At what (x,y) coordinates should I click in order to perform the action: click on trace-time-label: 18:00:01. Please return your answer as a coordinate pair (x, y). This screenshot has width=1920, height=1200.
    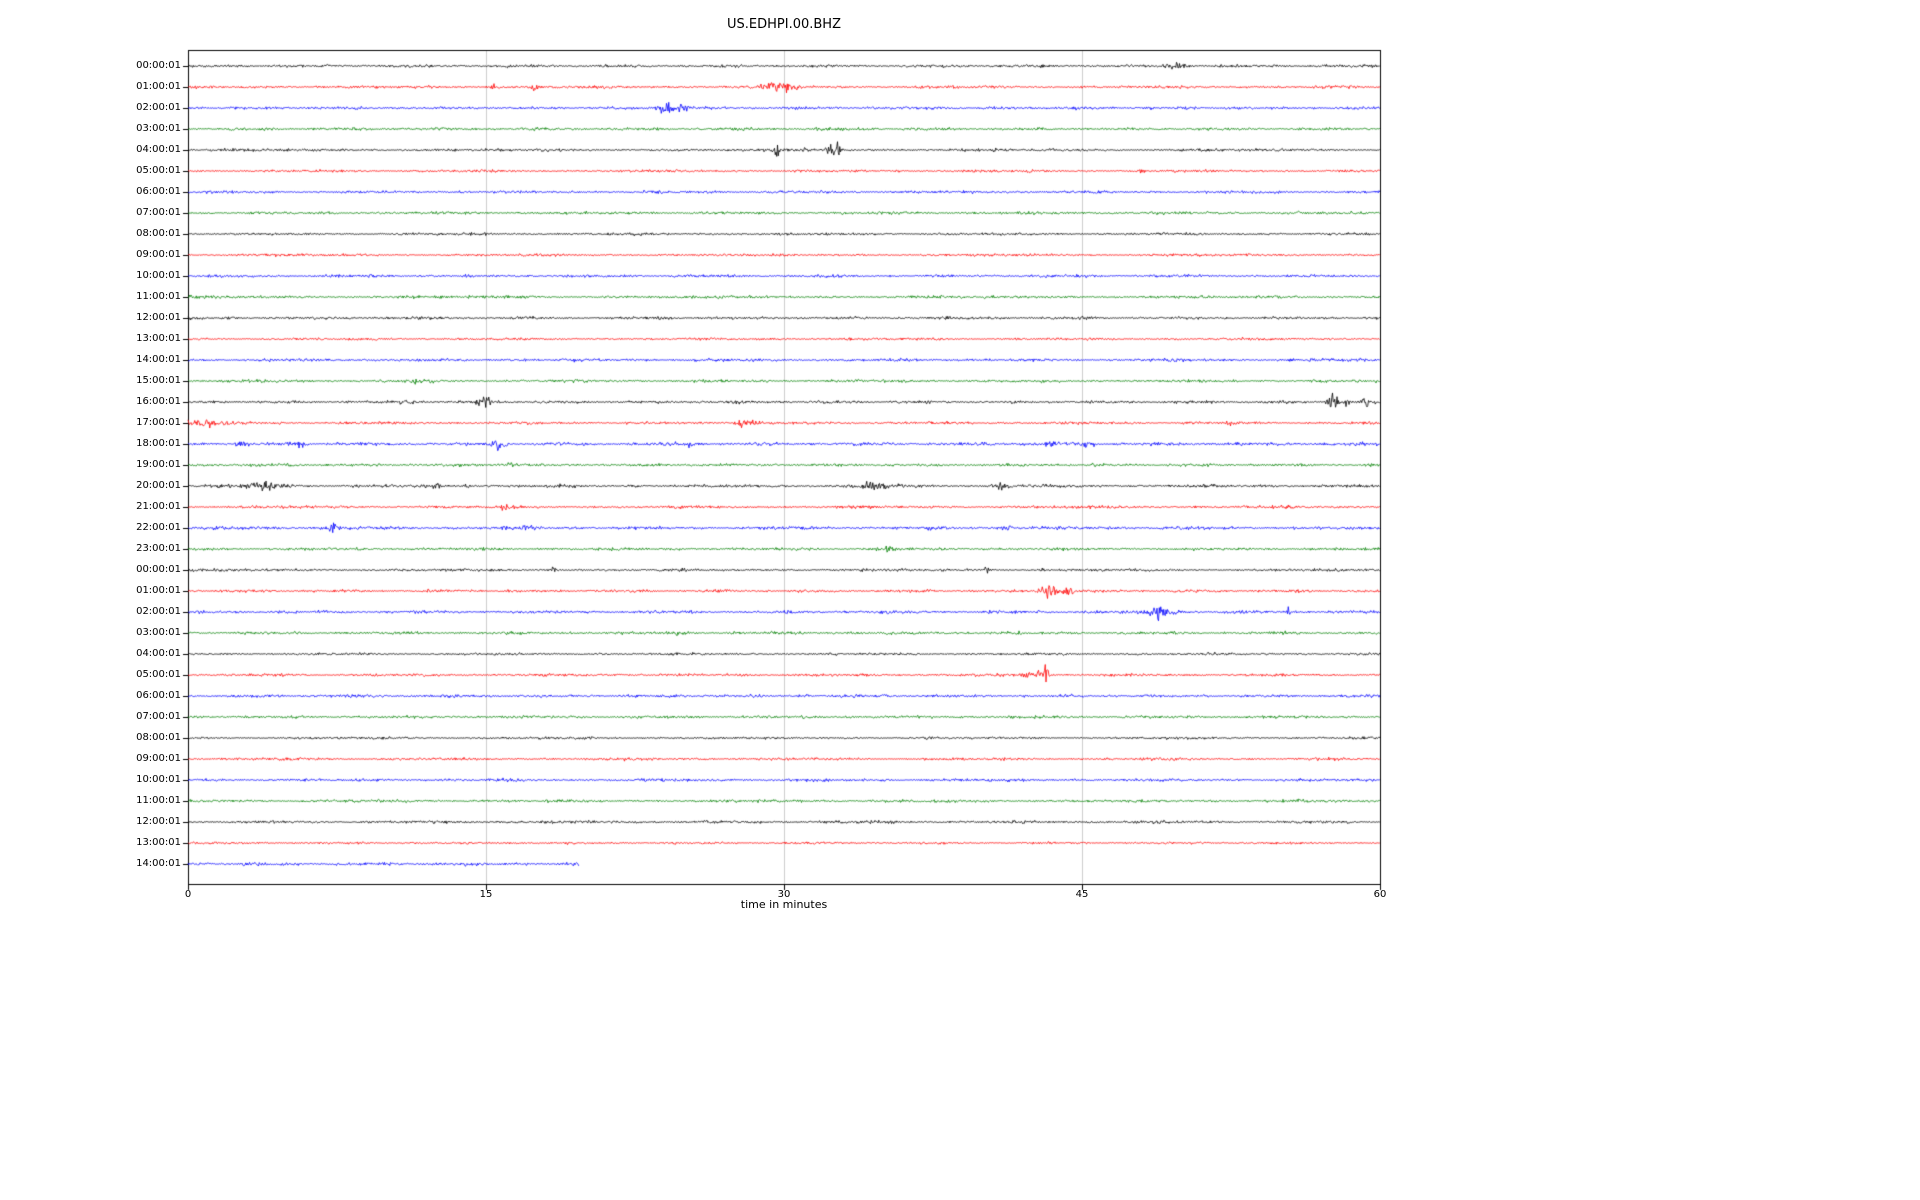
    Looking at the image, I should click on (158, 443).